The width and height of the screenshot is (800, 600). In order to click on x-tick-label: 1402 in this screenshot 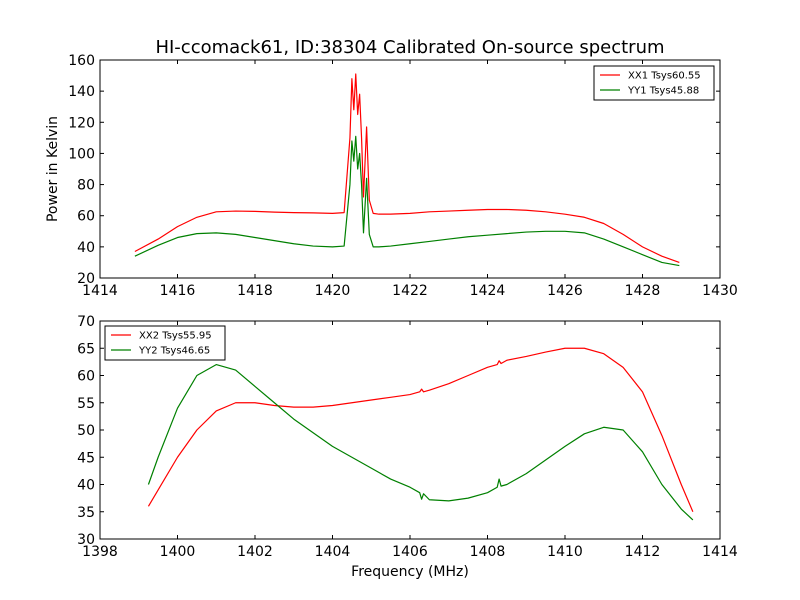, I will do `click(255, 552)`.